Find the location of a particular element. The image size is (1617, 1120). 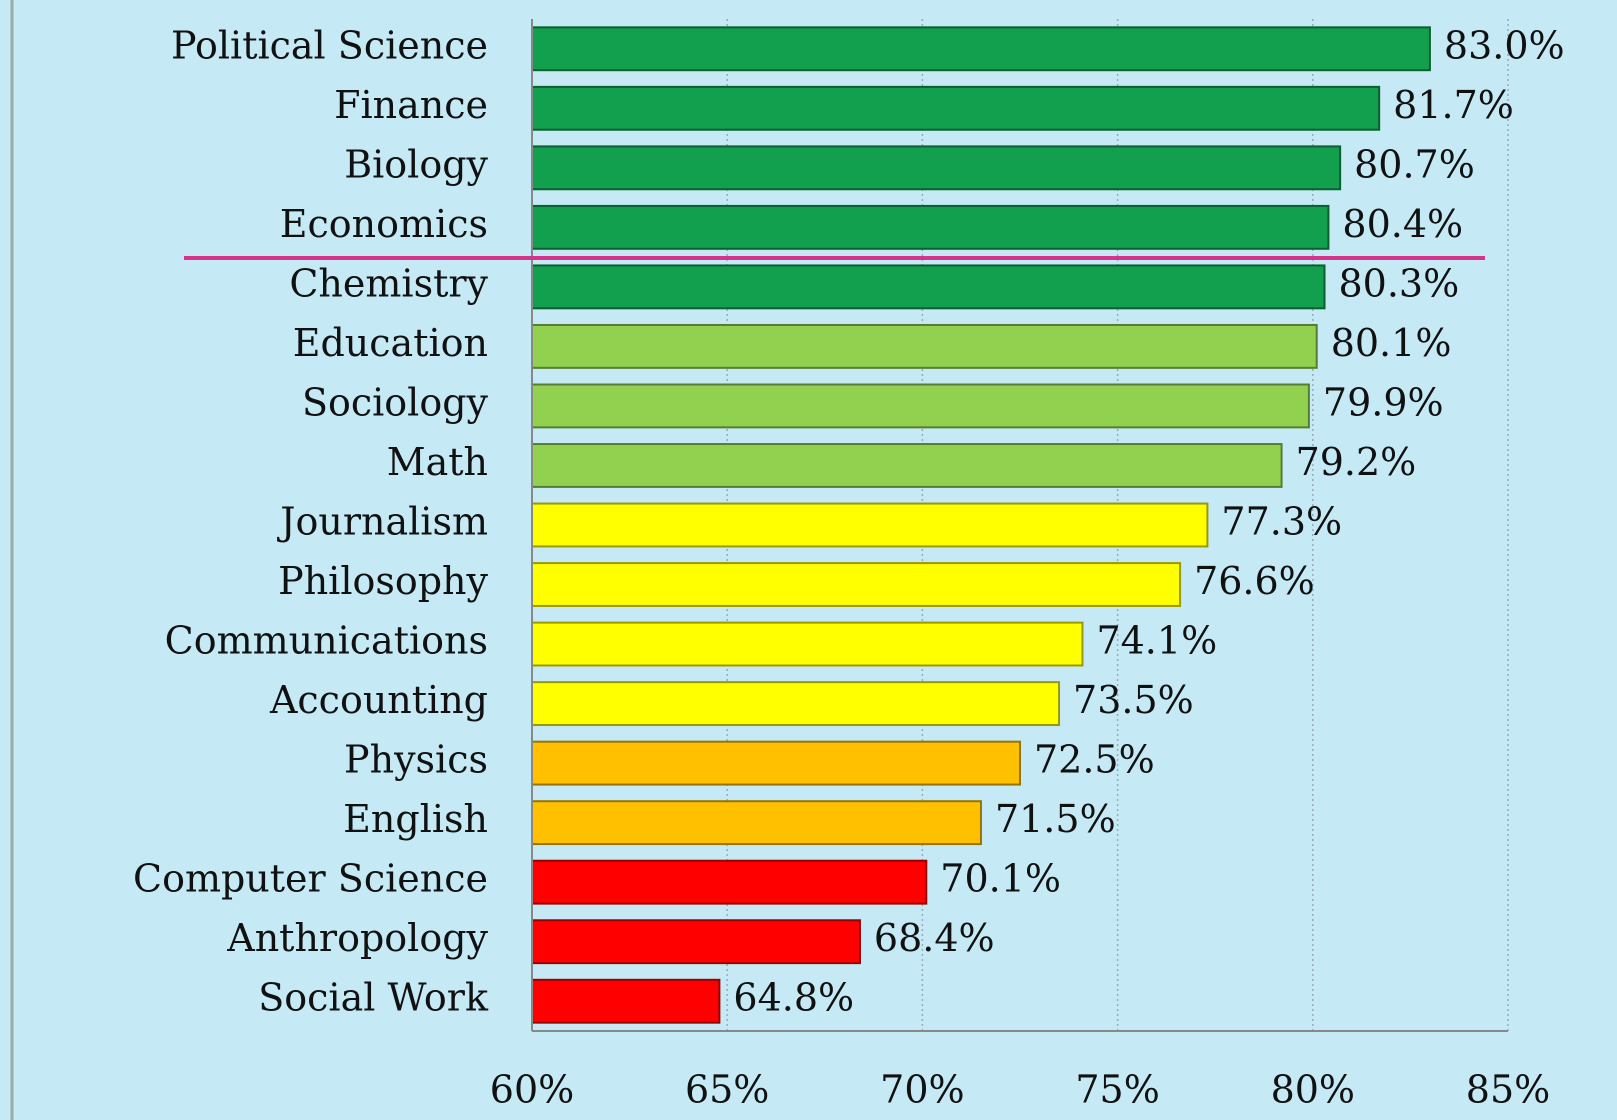

y-tick-label: Biology is located at coordinates (416, 164).